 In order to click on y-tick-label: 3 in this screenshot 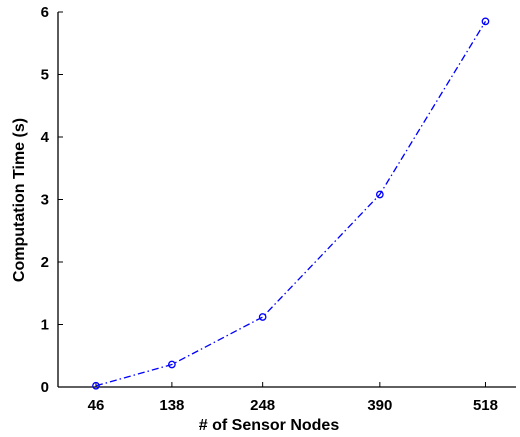, I will do `click(45, 200)`.